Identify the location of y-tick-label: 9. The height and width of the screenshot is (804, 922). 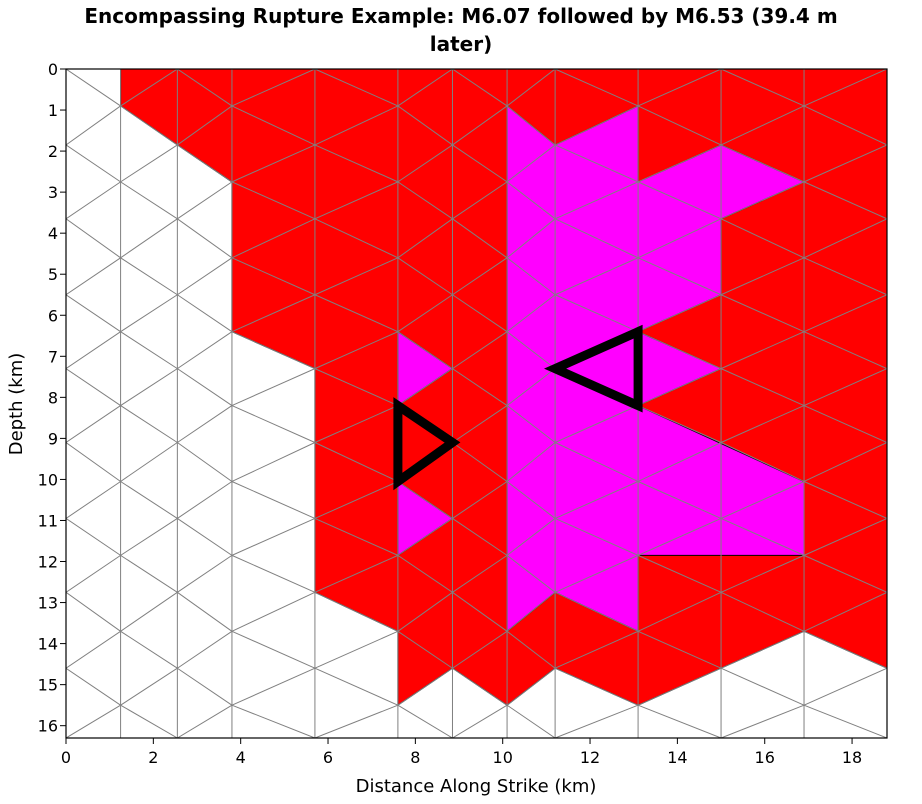
(53, 438).